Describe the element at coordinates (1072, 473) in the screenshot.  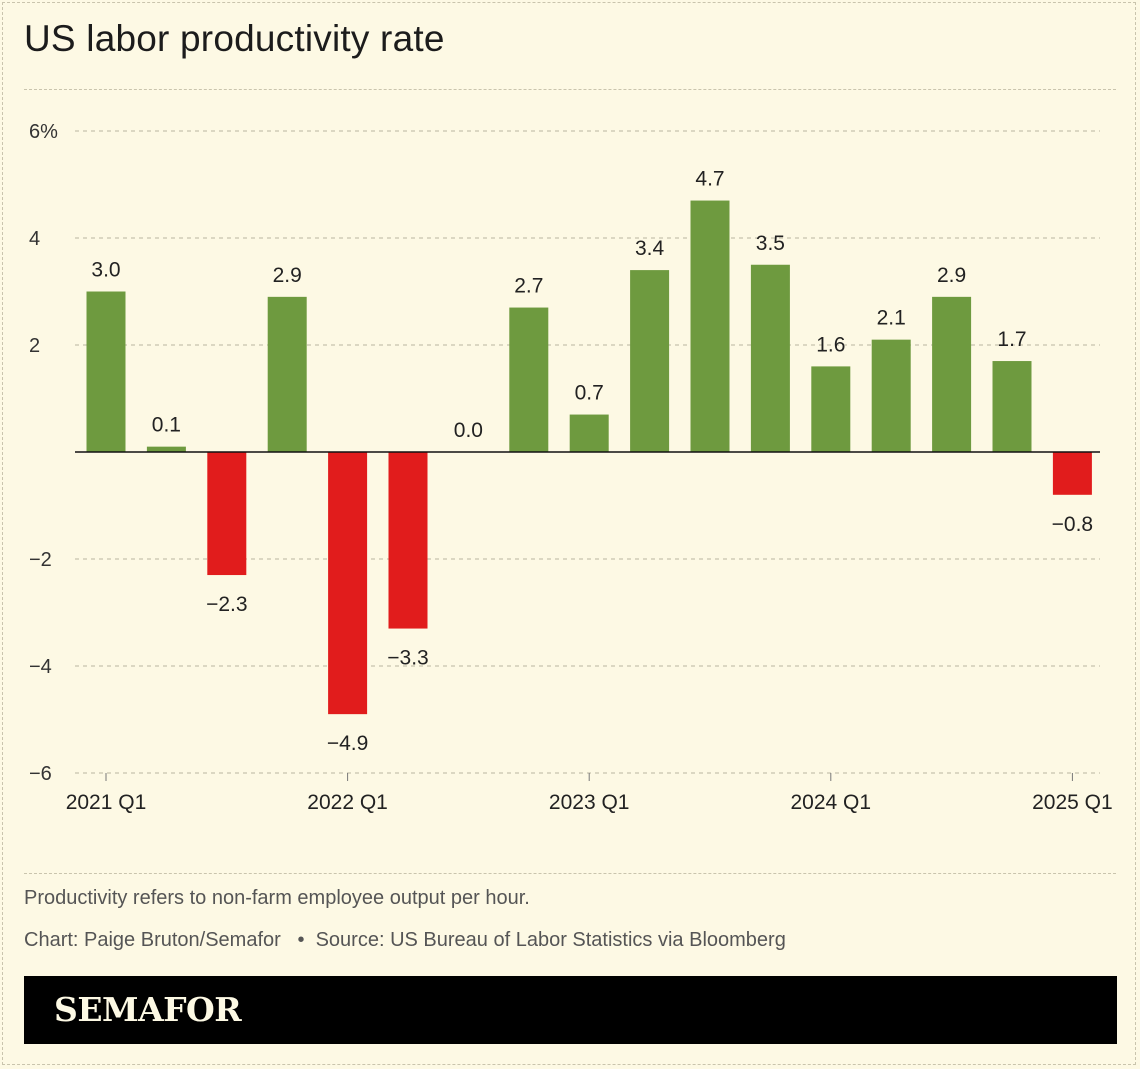
I see `bar-2025-Q1` at that location.